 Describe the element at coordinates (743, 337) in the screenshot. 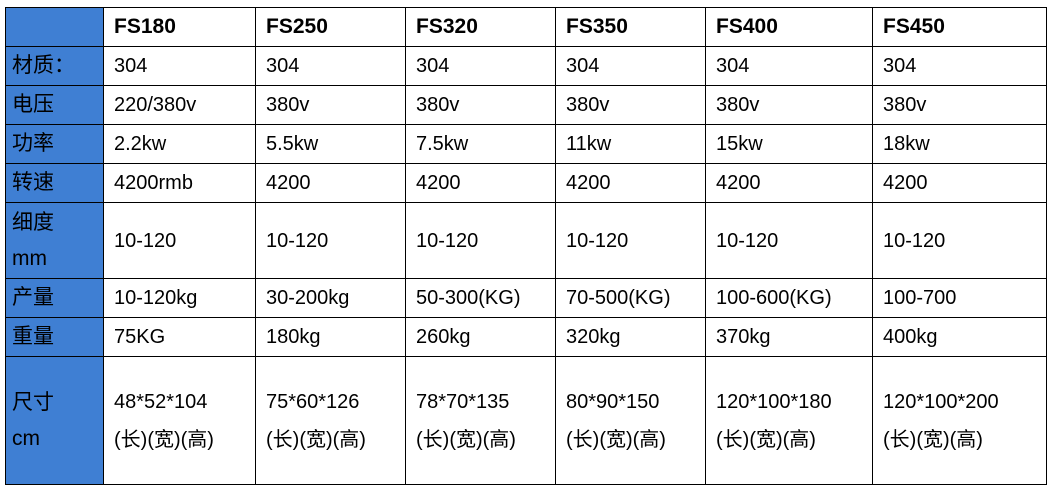

I see `cell-text: 370kg` at that location.